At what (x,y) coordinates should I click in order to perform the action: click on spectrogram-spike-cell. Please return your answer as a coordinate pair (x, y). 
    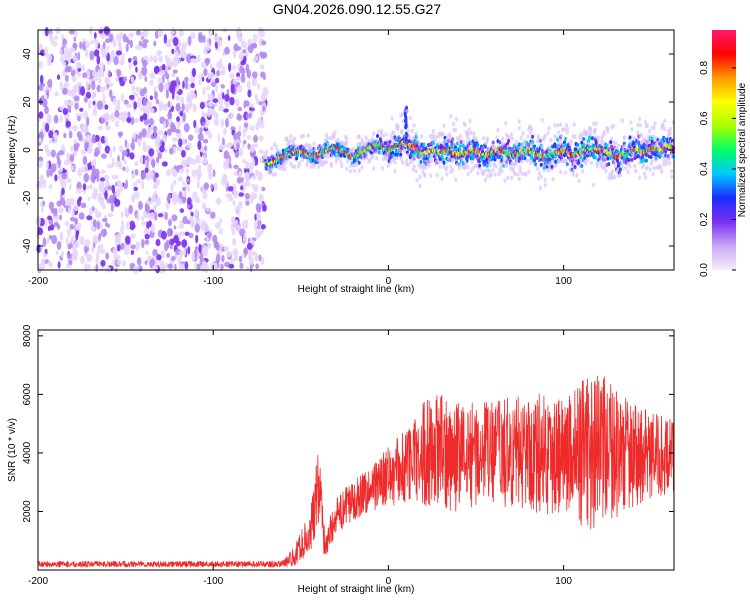
    Looking at the image, I should click on (406, 122).